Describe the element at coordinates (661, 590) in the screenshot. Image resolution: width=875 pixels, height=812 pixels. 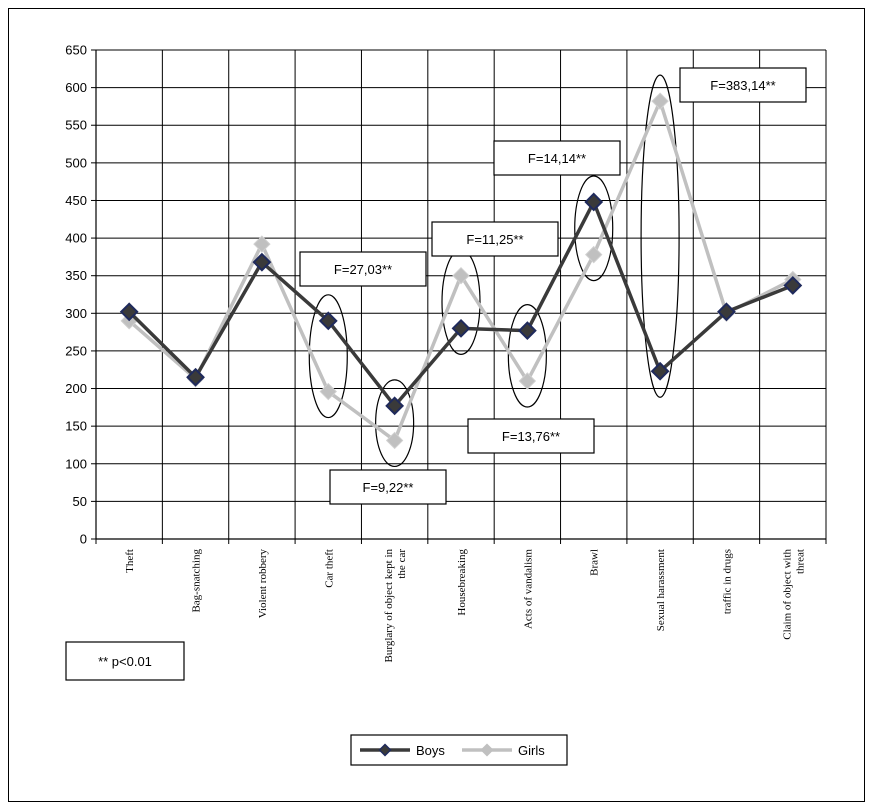
I see `x-category-label: Sexual harassment` at that location.